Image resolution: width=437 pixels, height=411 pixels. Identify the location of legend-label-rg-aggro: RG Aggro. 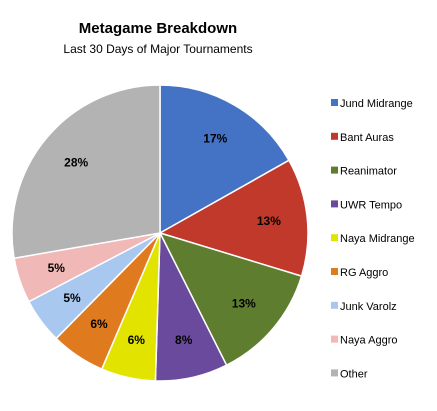
(364, 273).